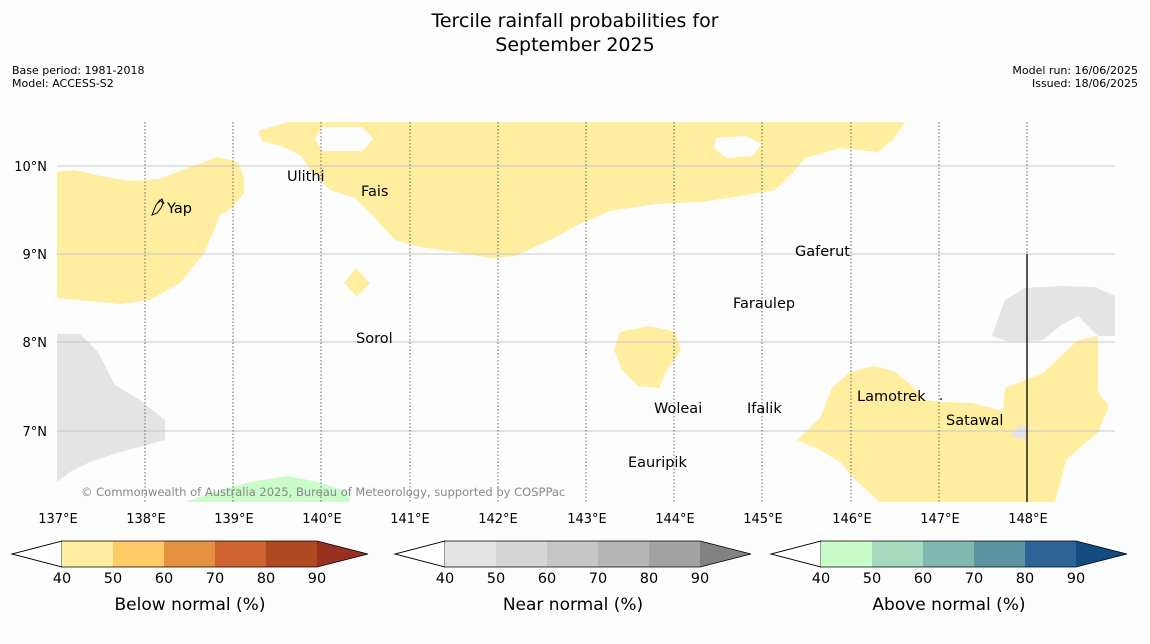 This screenshot has width=1150, height=644. I want to click on lon-label: 148°E, so click(1028, 519).